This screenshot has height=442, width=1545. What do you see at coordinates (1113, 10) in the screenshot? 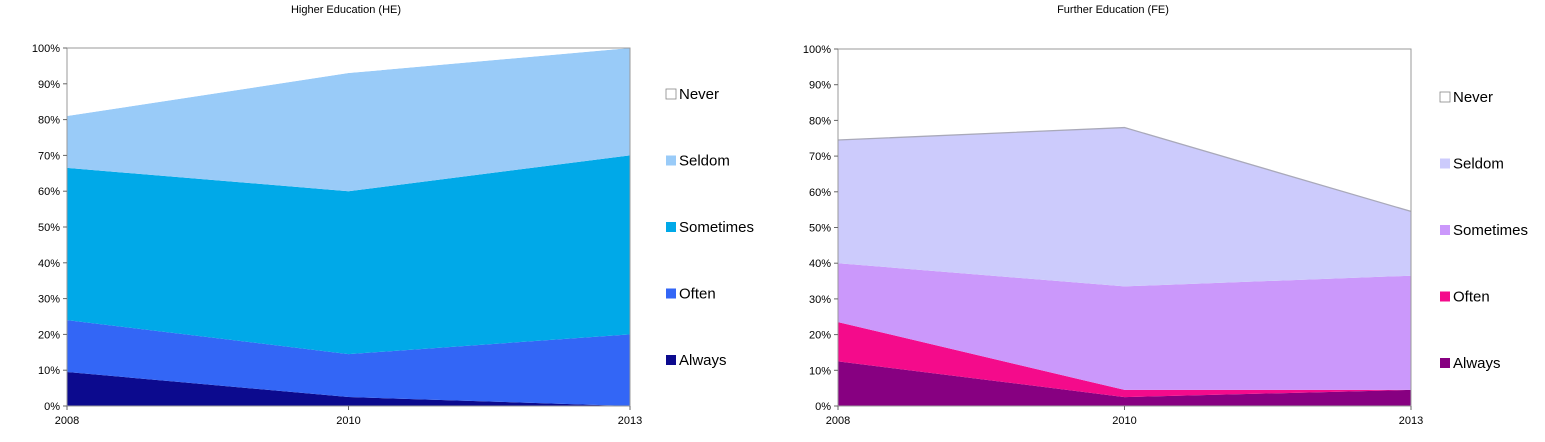
I see `chart-title: Further Education (FE)` at bounding box center [1113, 10].